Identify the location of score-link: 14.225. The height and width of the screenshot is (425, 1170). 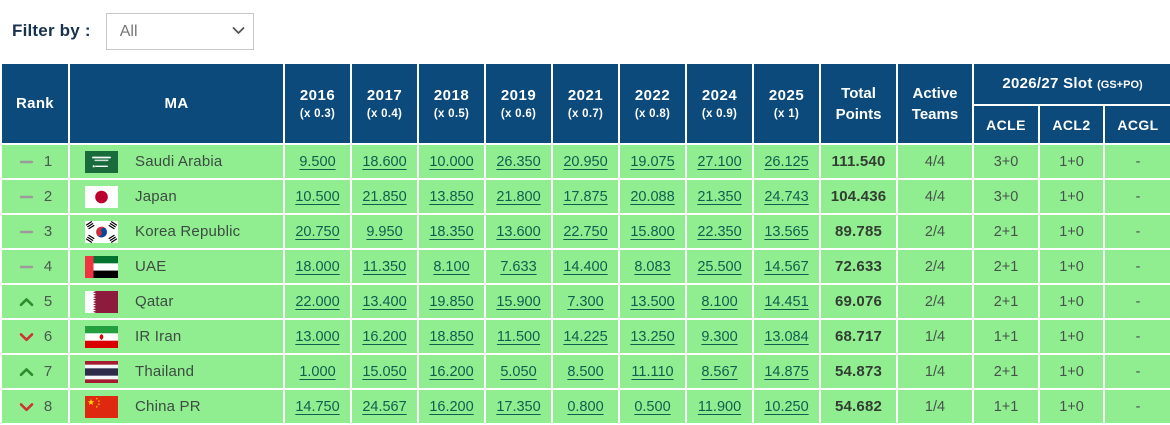
(585, 336).